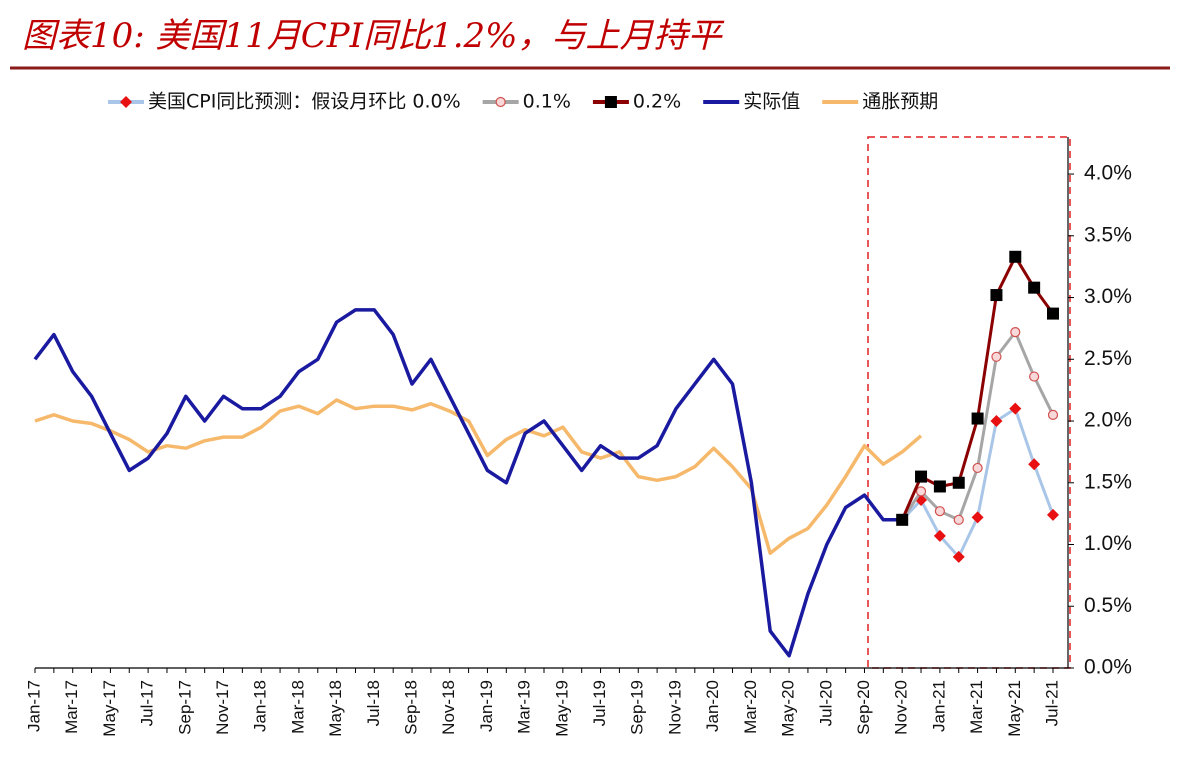 The height and width of the screenshot is (782, 1190). What do you see at coordinates (304, 102) in the screenshot?
I see `legend-label: 美国CPI同比预测：假设月环比 0.0%` at bounding box center [304, 102].